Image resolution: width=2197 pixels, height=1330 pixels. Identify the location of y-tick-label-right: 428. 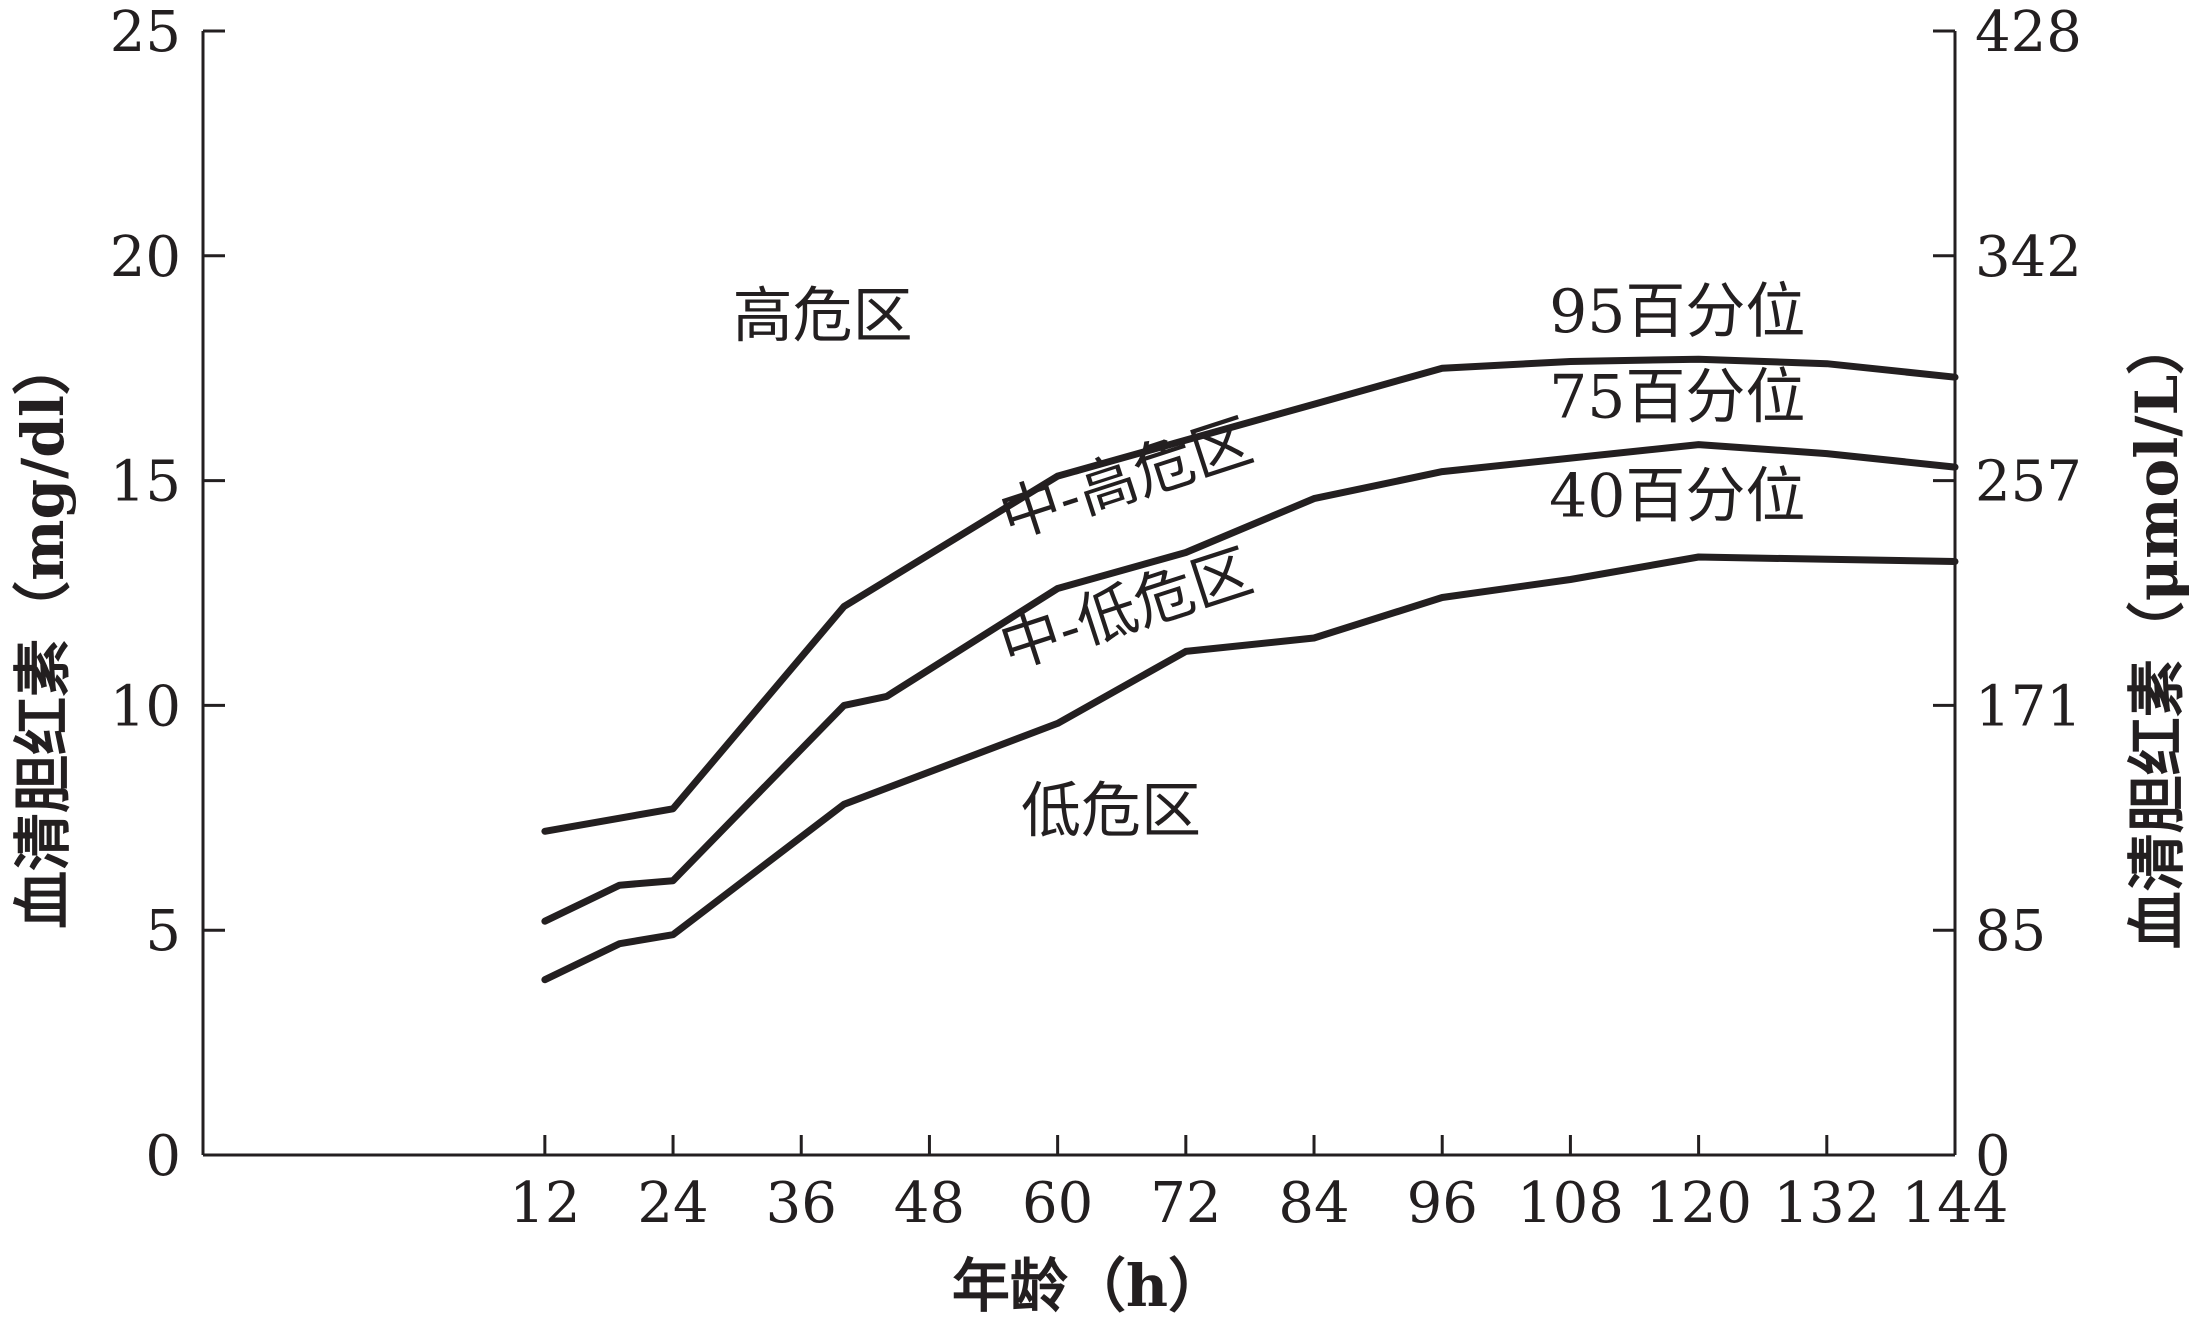
(2028, 32).